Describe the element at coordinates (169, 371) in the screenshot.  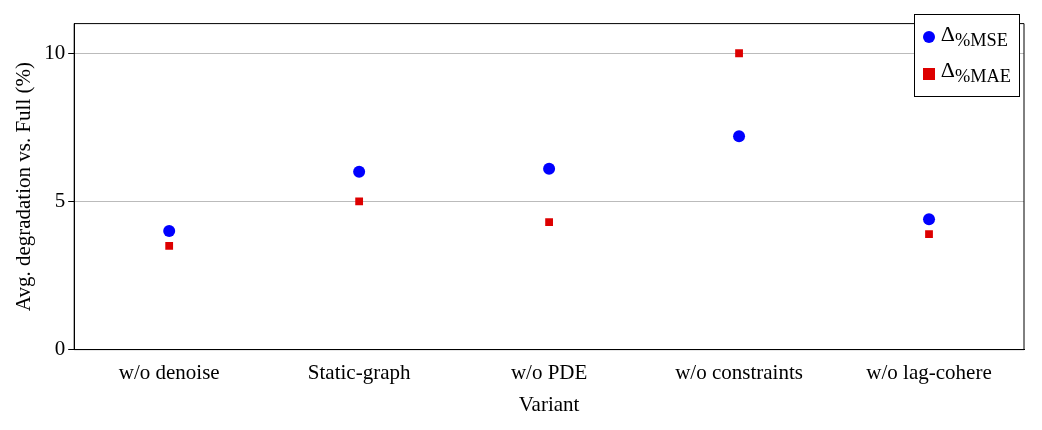
I see `x-tick-label: w/o denoise` at that location.